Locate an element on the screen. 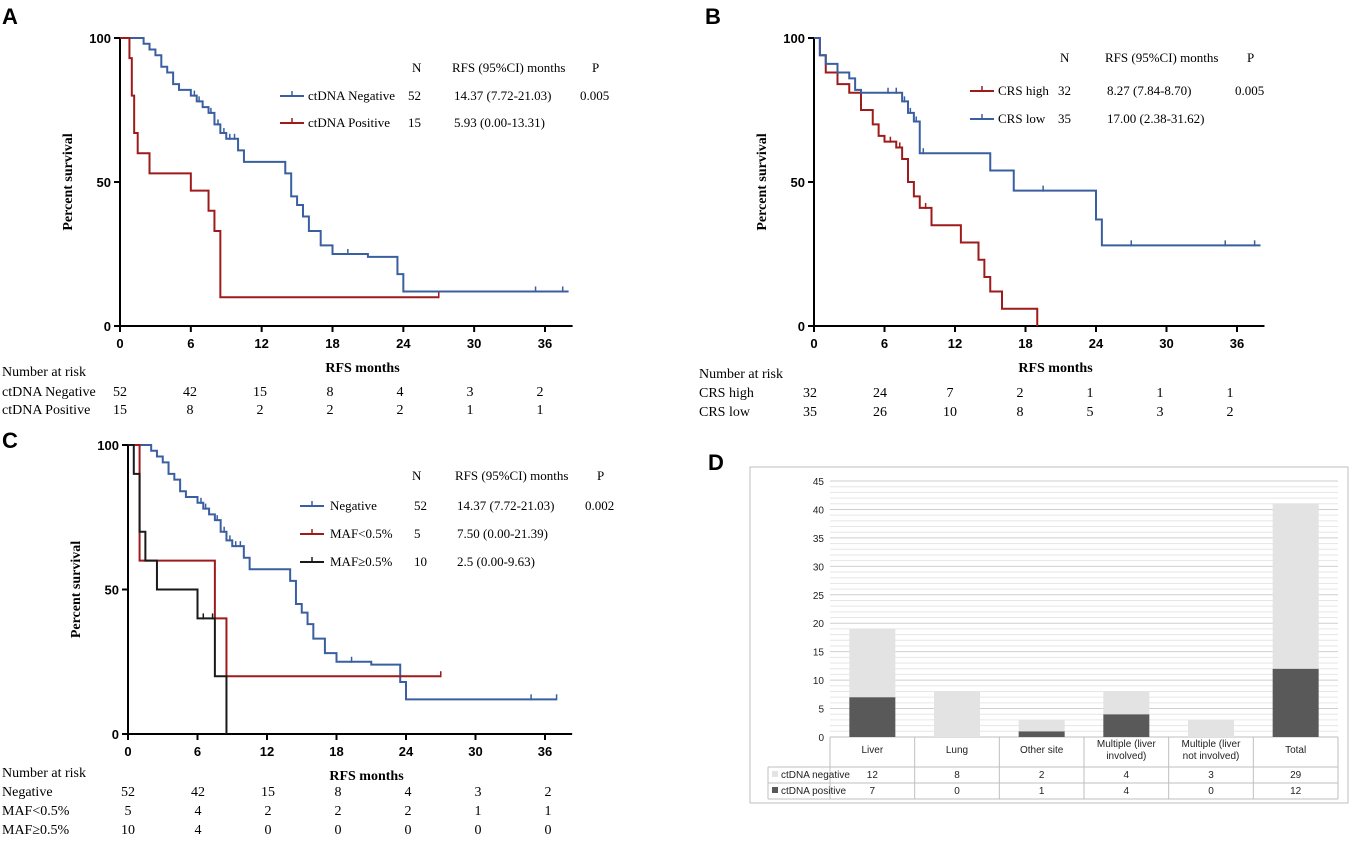 This screenshot has height=841, width=1358. y-tick-label: 100 is located at coordinates (794, 38).